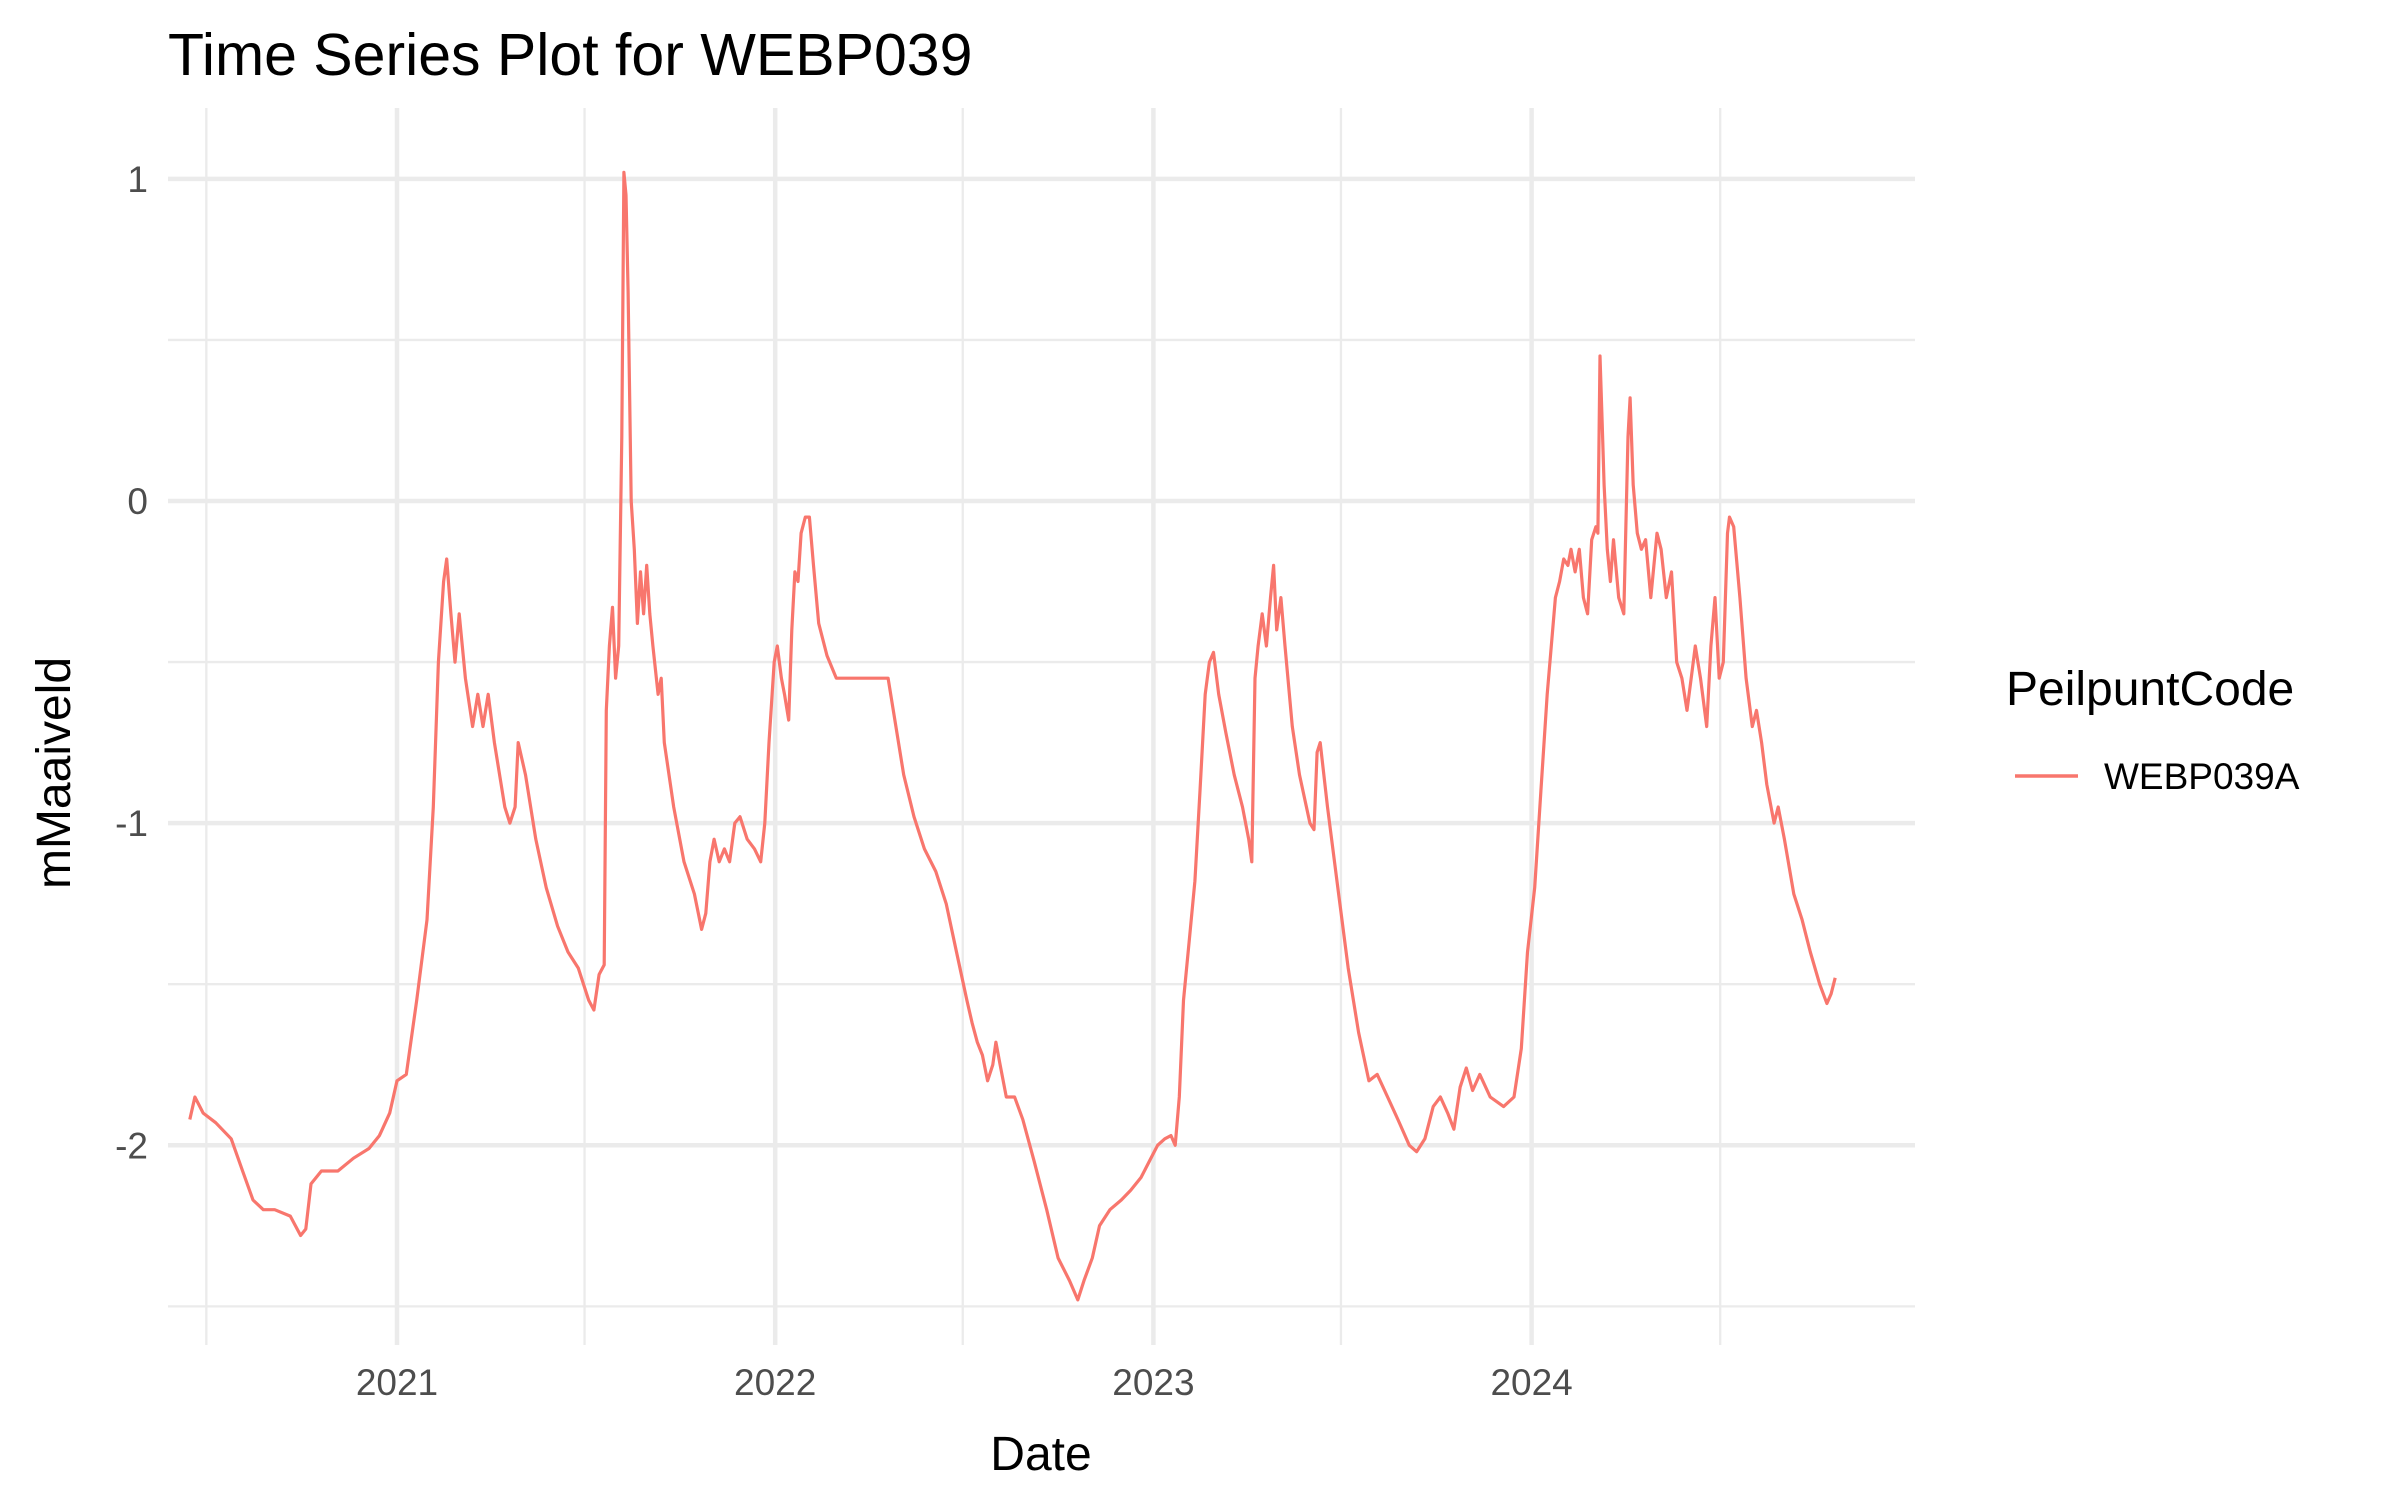 Image resolution: width=2400 pixels, height=1500 pixels. Describe the element at coordinates (2153, 730) in the screenshot. I see `legend: PeilpuntCode WEBP039A` at that location.